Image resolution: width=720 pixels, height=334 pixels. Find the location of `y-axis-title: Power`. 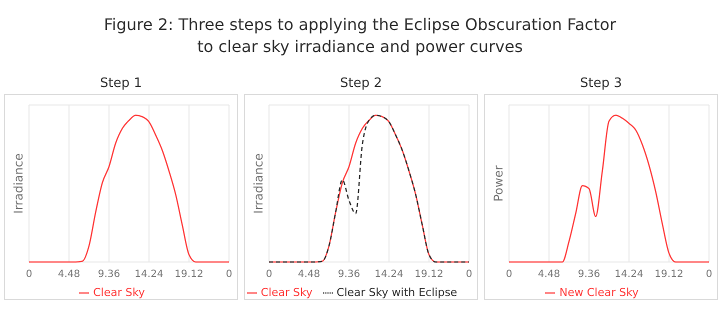

y-axis-title: Power is located at coordinates (498, 183).